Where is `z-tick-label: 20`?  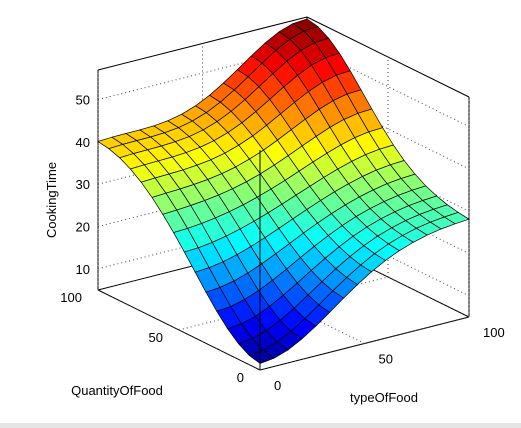 z-tick-label: 20 is located at coordinates (83, 227).